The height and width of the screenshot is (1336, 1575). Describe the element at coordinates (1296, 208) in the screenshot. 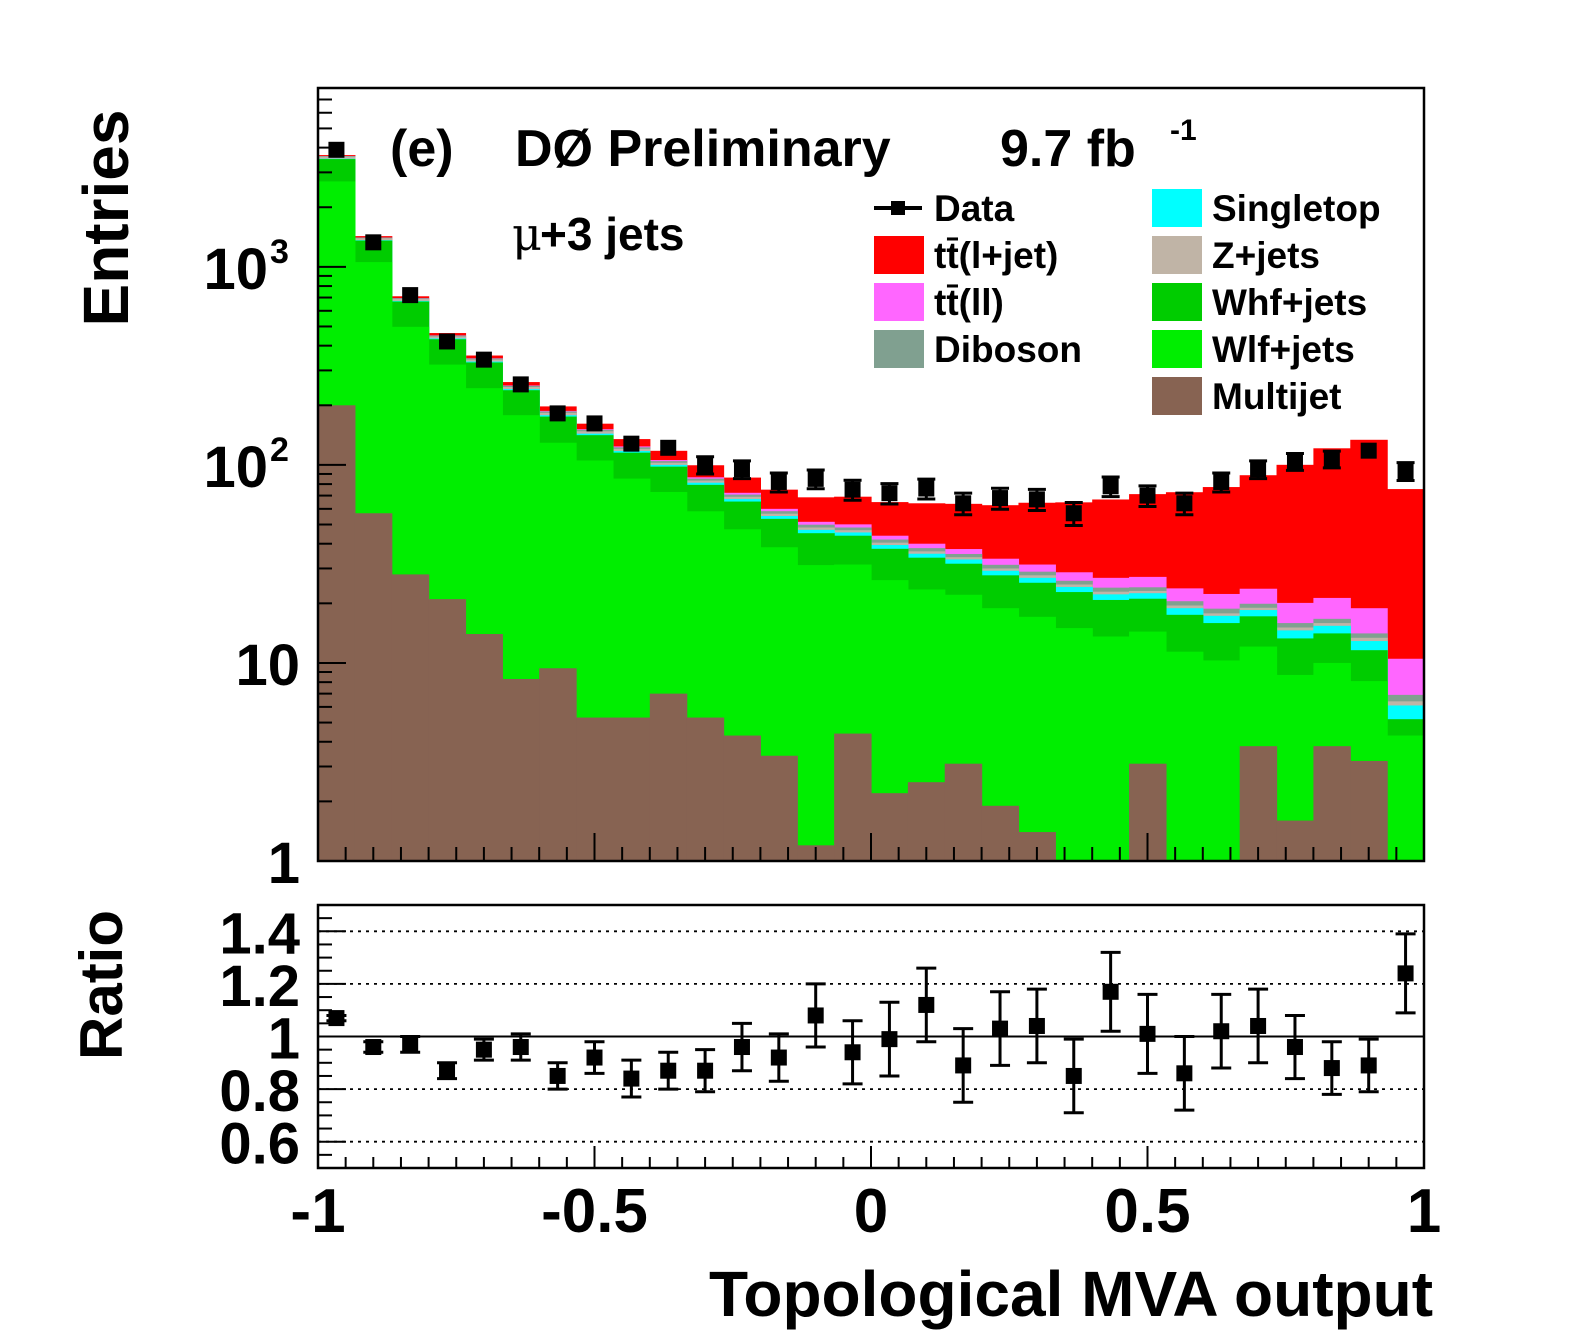

I see `legend-label: Singletop` at that location.